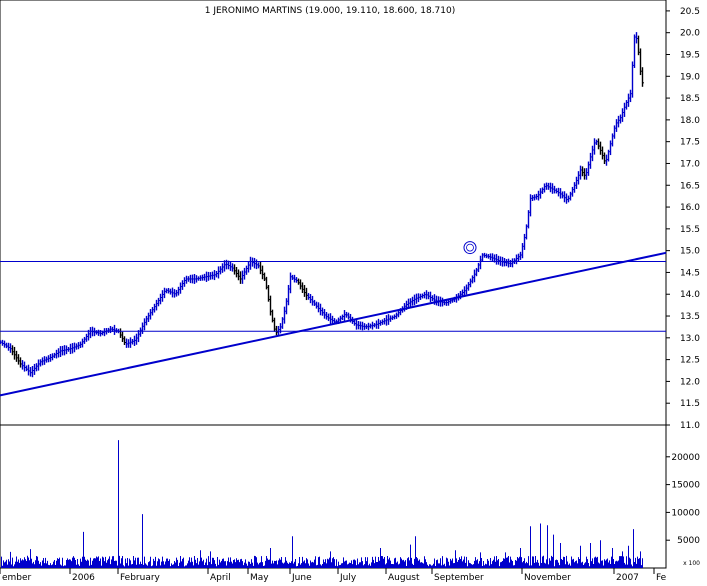  I want to click on price-tick-label: 17.5, so click(690, 143).